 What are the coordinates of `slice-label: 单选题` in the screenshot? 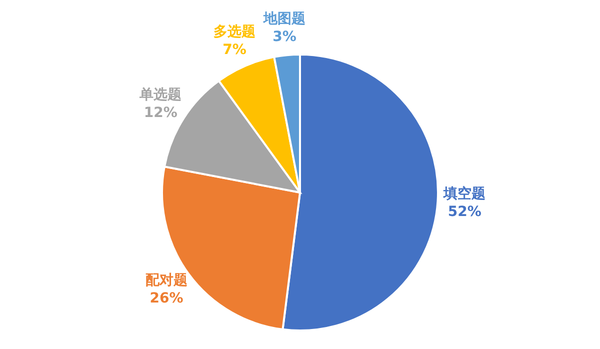 It's located at (160, 95).